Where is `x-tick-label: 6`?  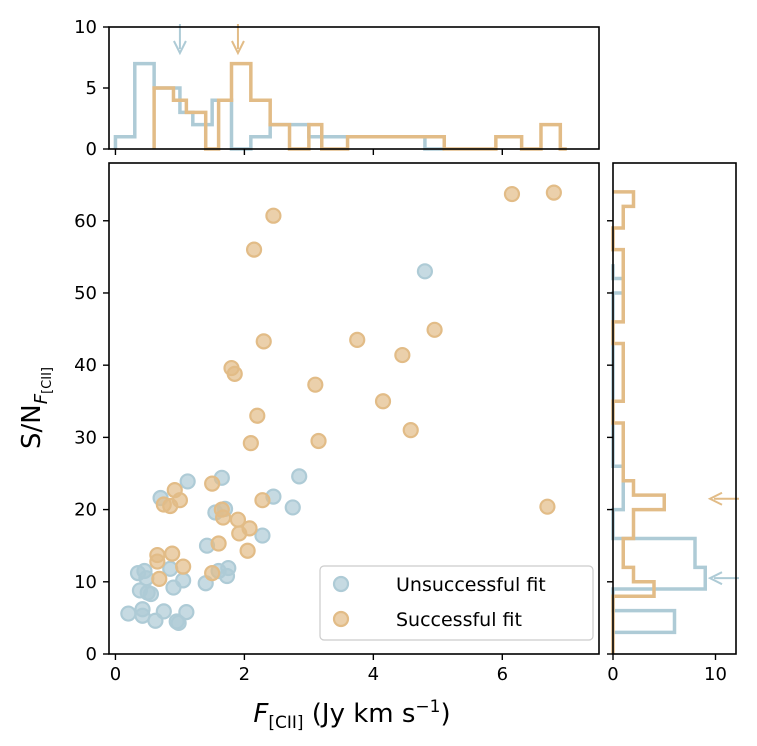
x-tick-label: 6 is located at coordinates (502, 674).